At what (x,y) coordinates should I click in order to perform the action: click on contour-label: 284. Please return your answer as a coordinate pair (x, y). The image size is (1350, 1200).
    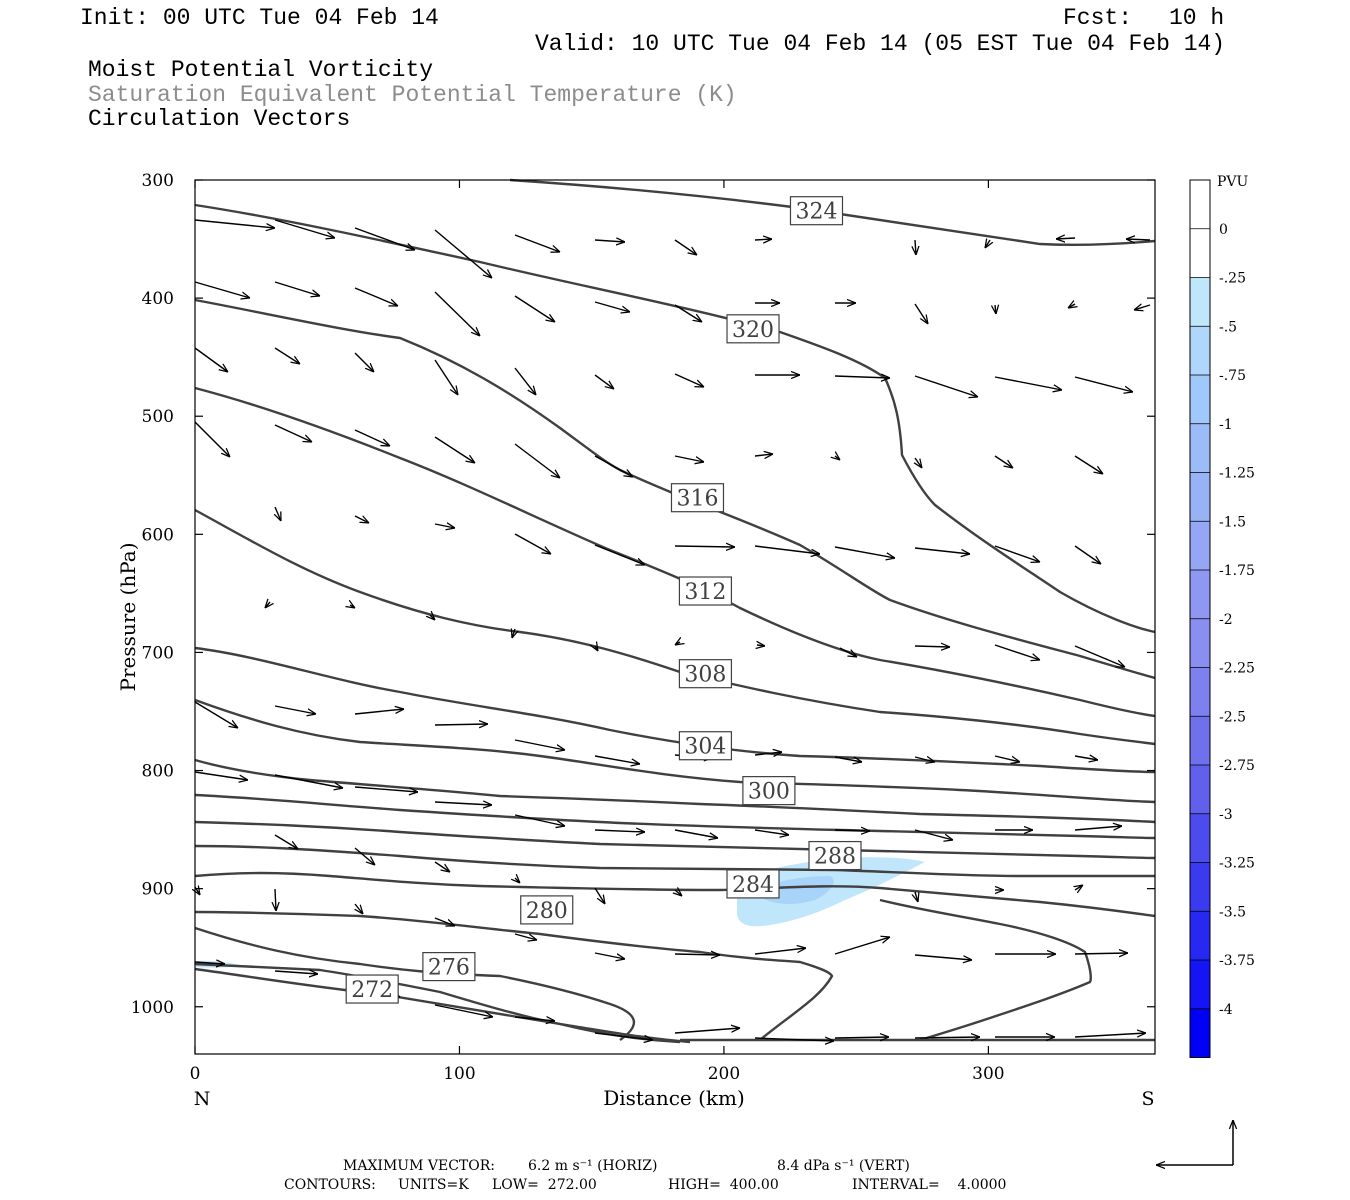
    Looking at the image, I should click on (753, 885).